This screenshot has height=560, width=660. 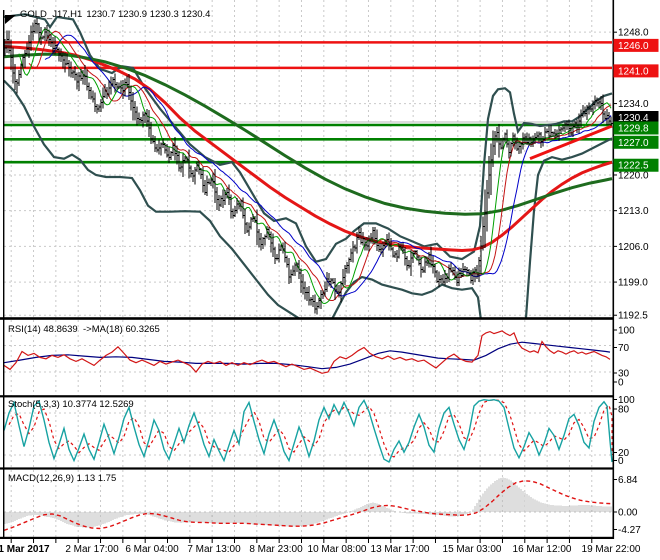 What do you see at coordinates (628, 513) in the screenshot?
I see `indicator-tick-label: 0.00` at bounding box center [628, 513].